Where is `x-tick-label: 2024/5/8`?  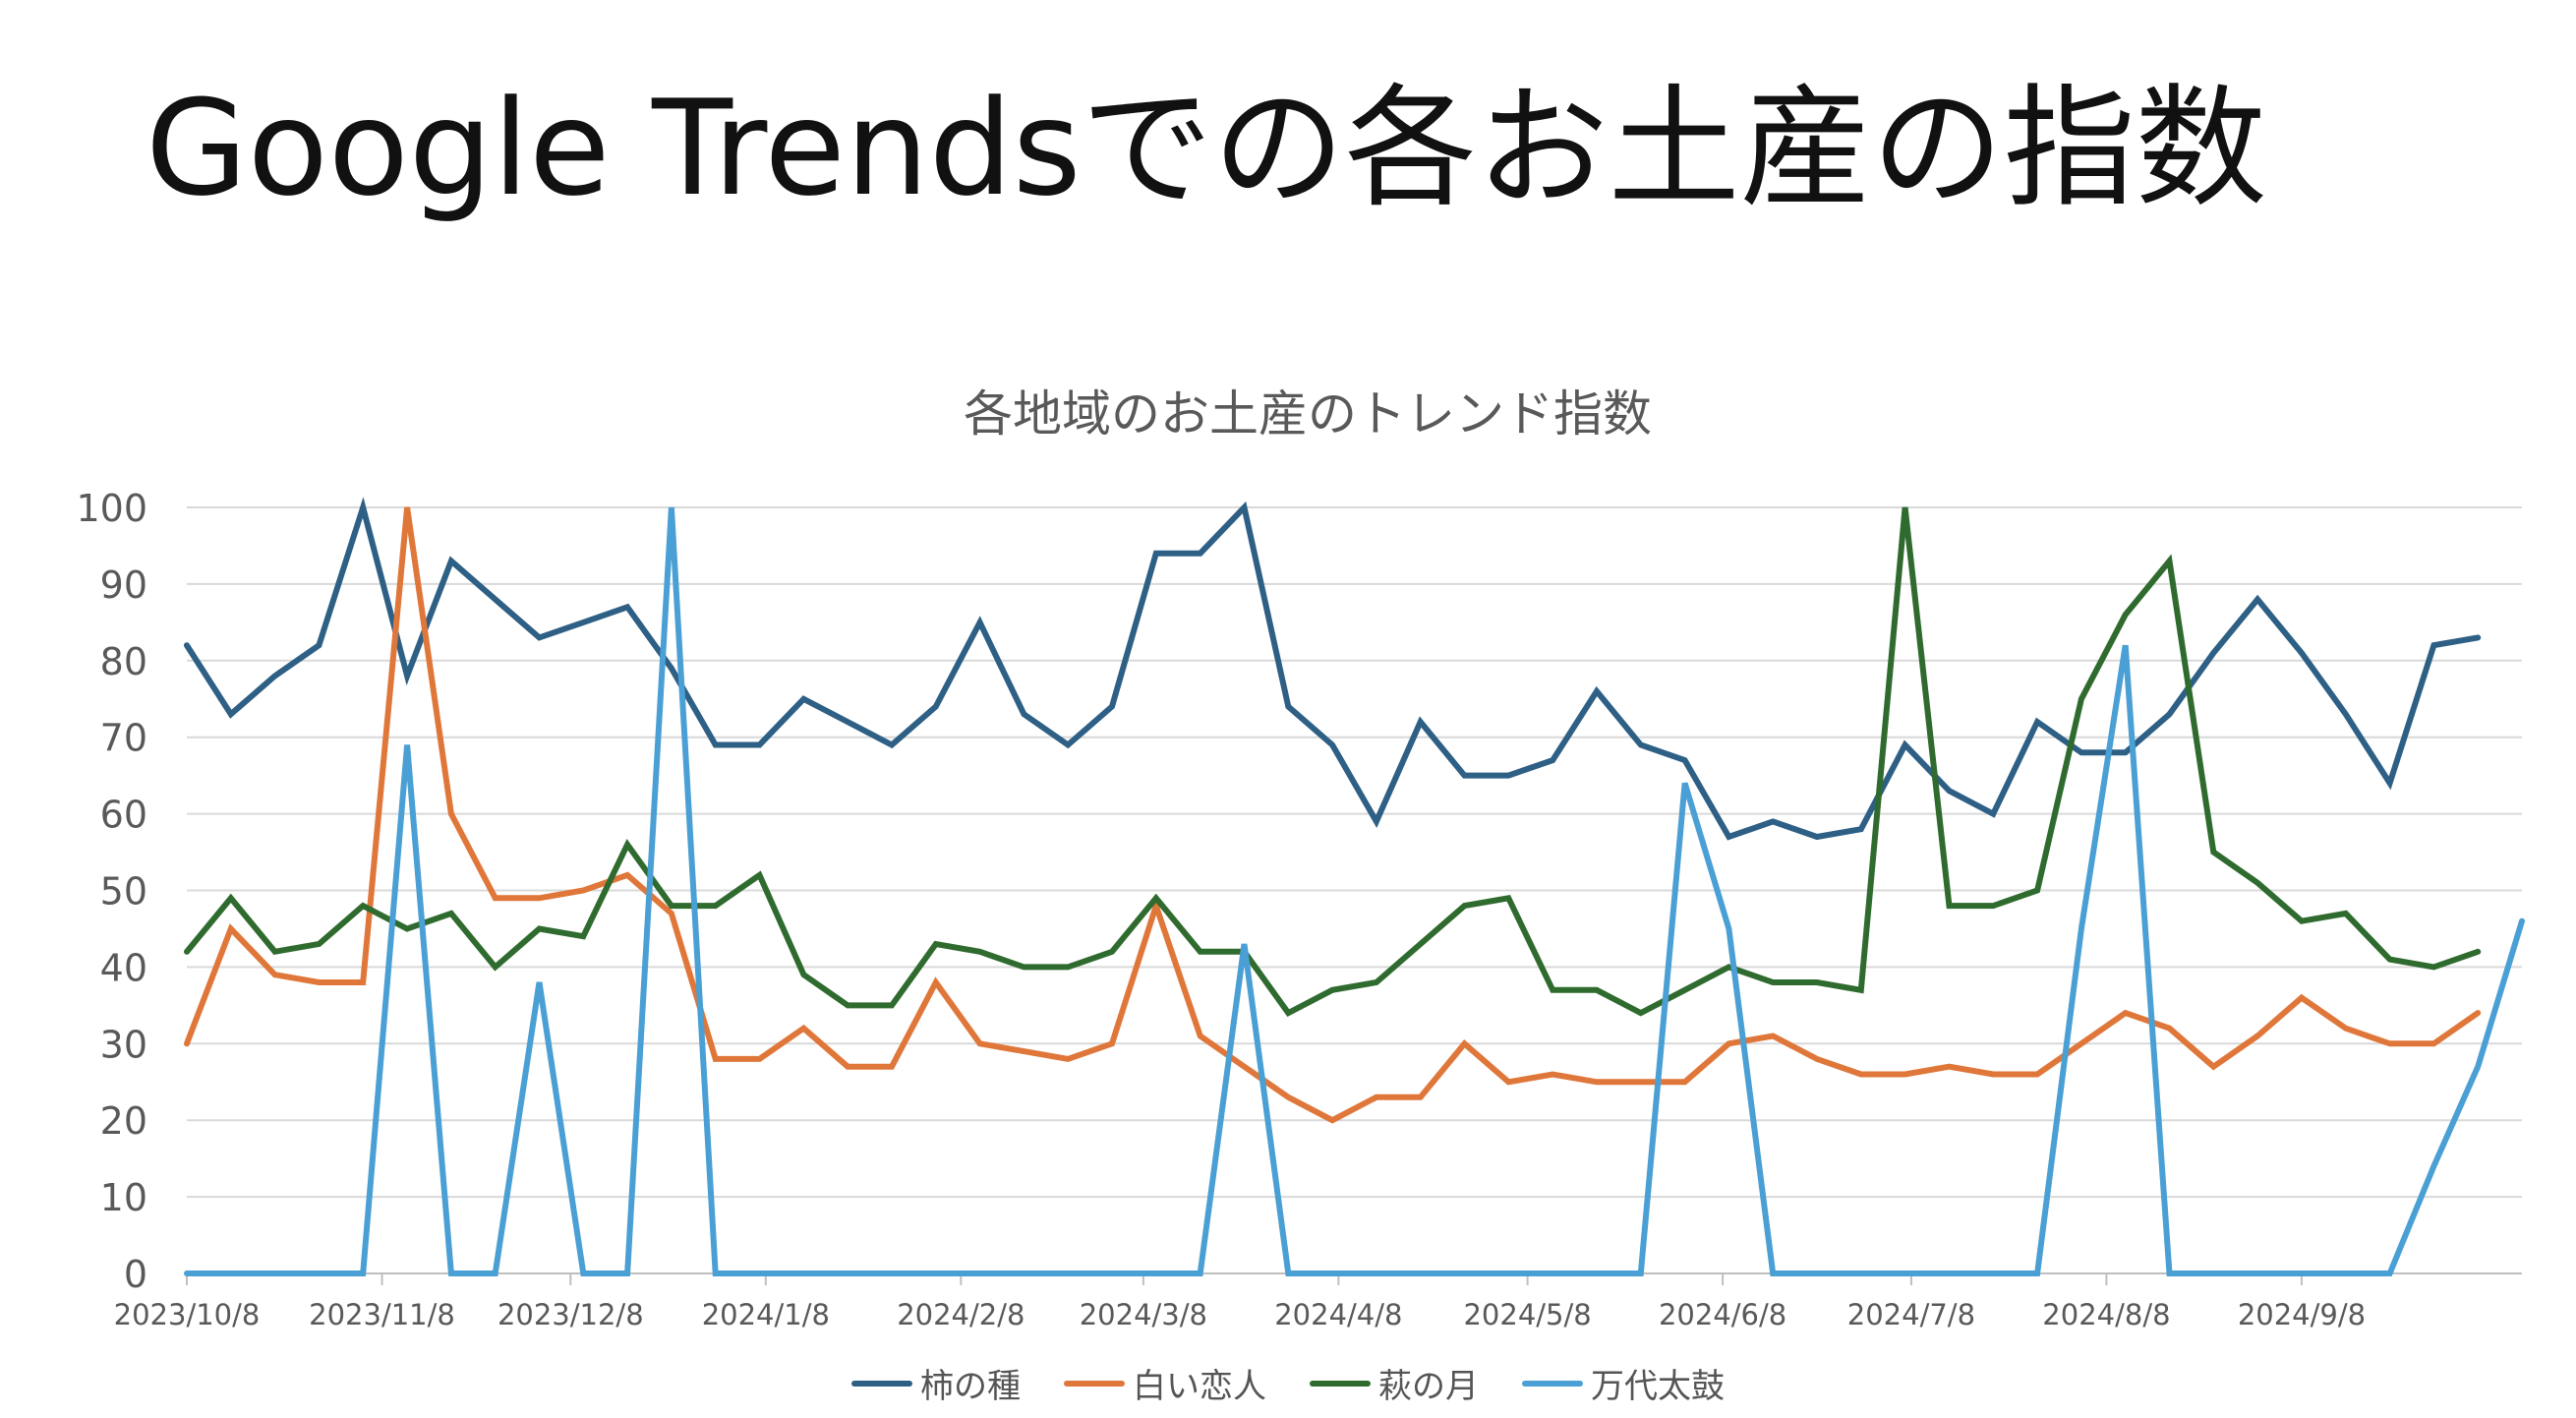
x-tick-label: 2024/5/8 is located at coordinates (1527, 1314).